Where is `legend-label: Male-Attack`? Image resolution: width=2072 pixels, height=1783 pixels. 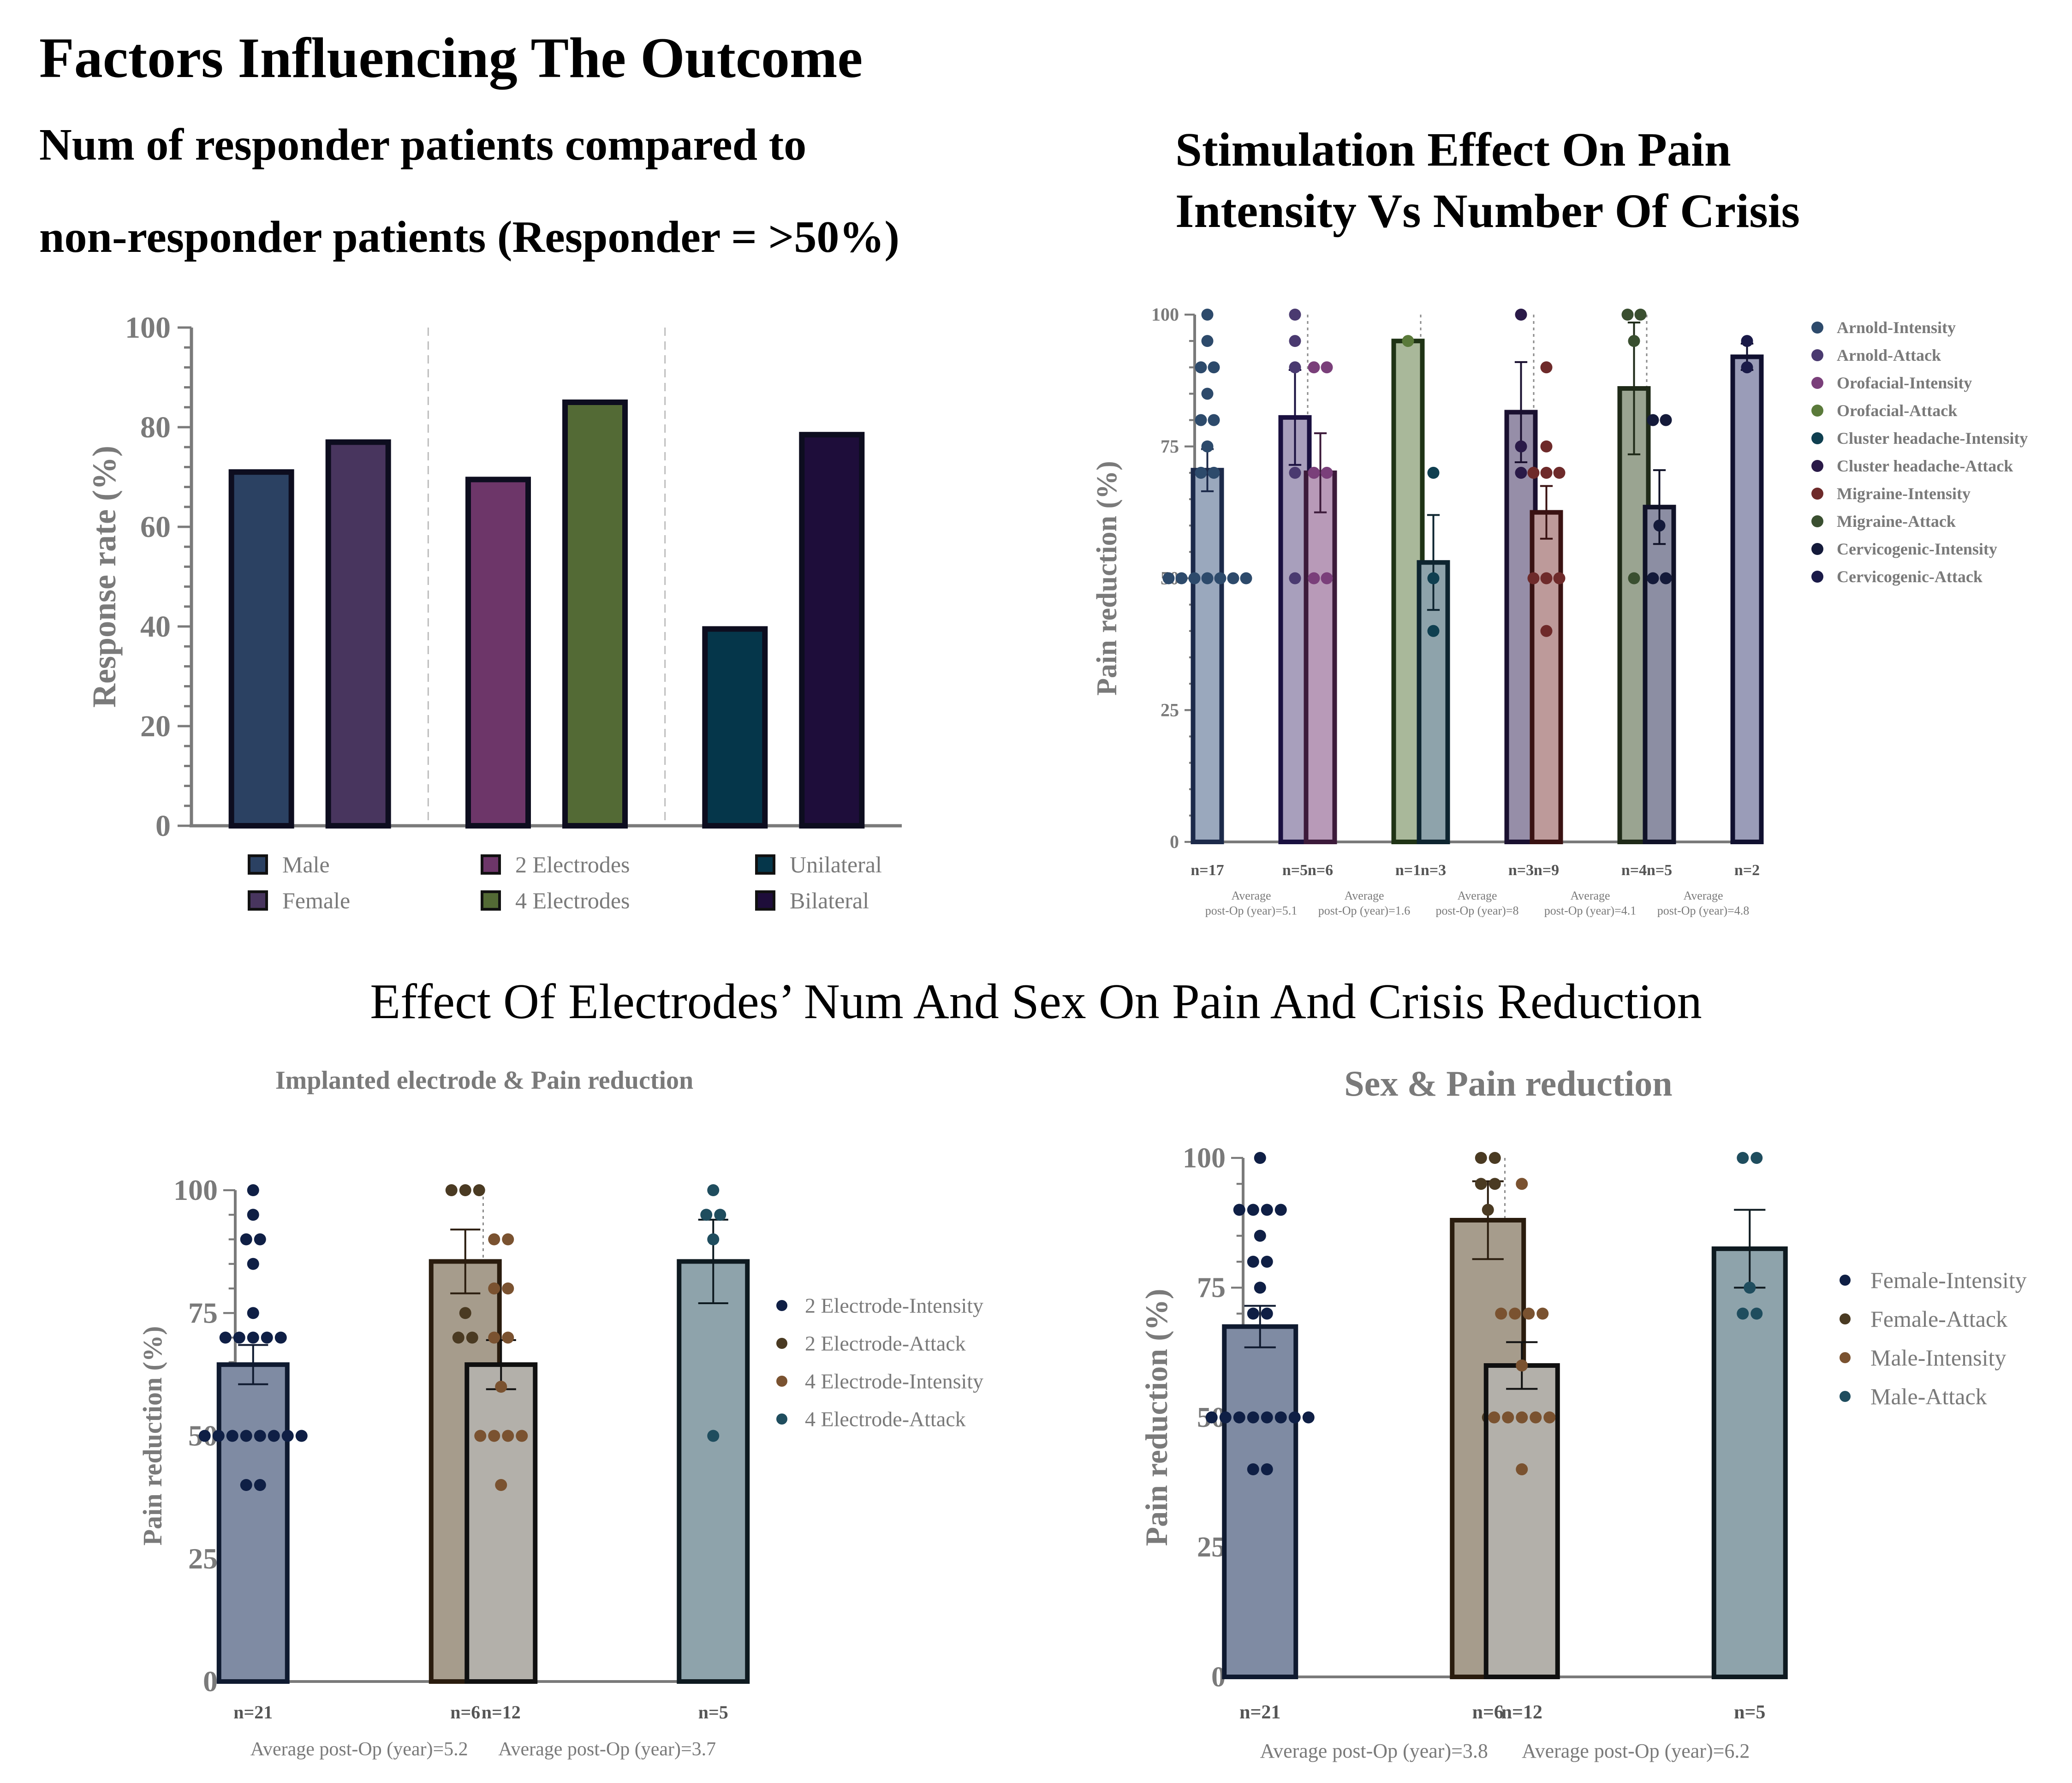 legend-label: Male-Attack is located at coordinates (1929, 1396).